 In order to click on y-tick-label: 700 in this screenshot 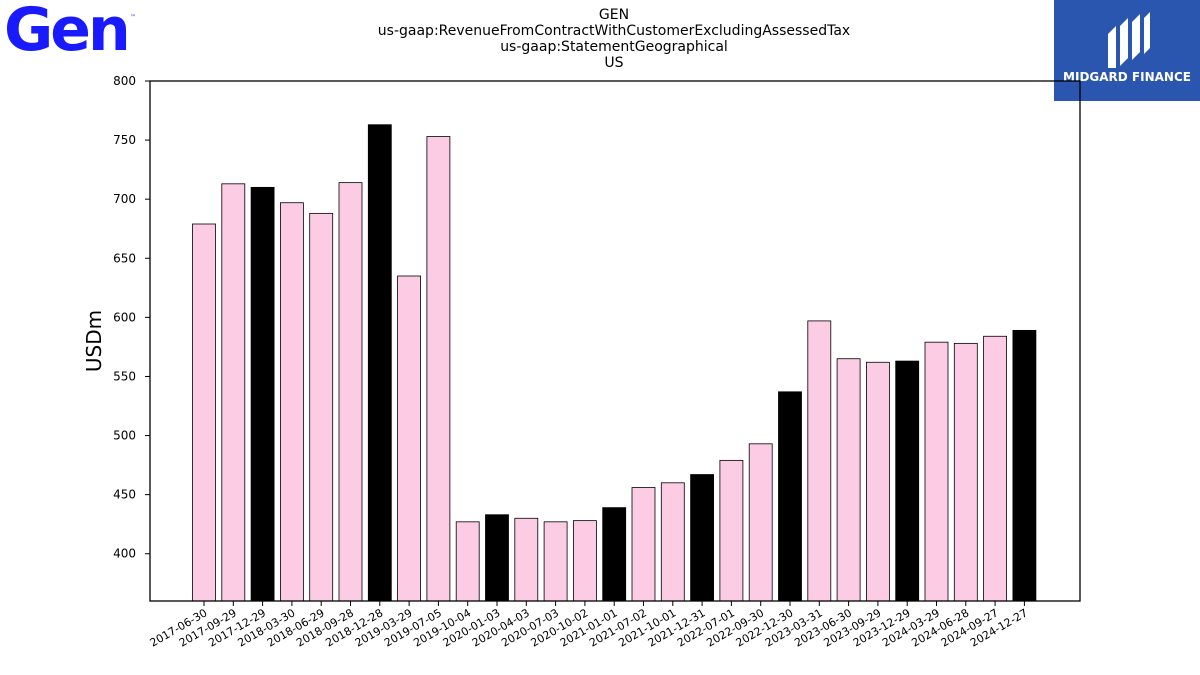, I will do `click(124, 199)`.